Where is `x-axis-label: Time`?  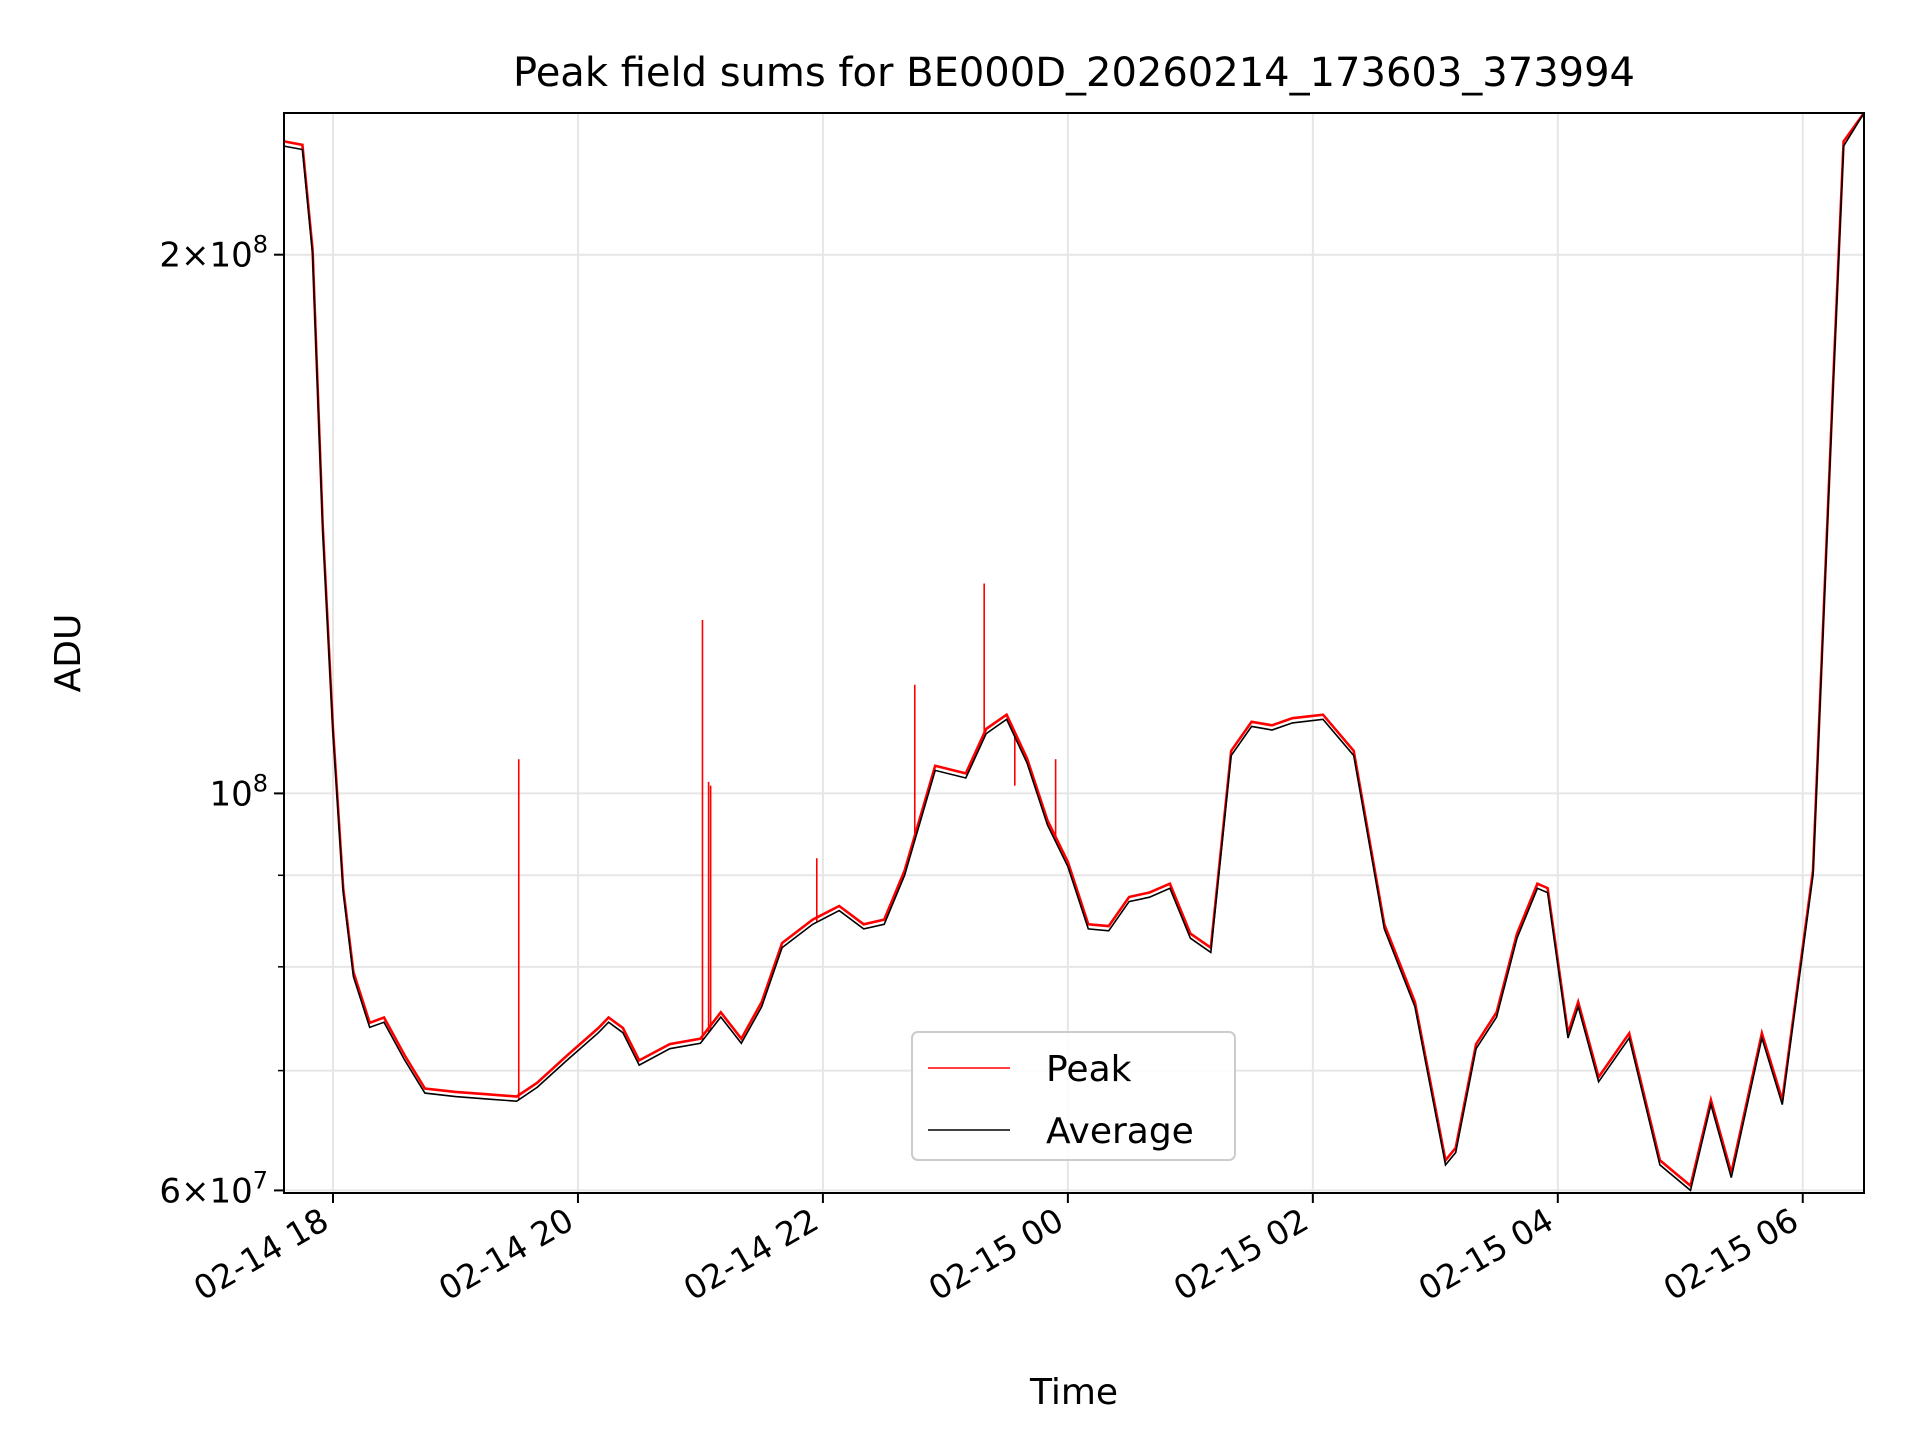 x-axis-label: Time is located at coordinates (1073, 1392).